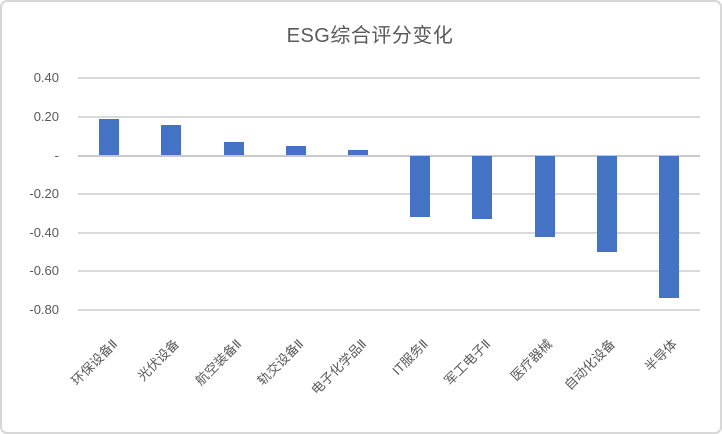 This screenshot has width=722, height=434. Describe the element at coordinates (389, 155) in the screenshot. I see `x-axis-line` at that location.